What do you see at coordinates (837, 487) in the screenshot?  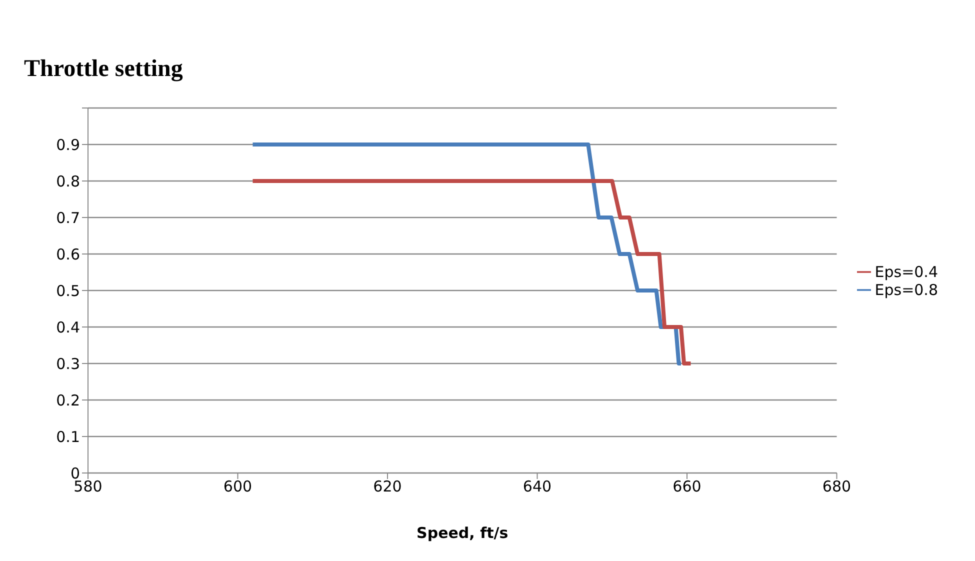 I see `x-tick-label: 680` at bounding box center [837, 487].